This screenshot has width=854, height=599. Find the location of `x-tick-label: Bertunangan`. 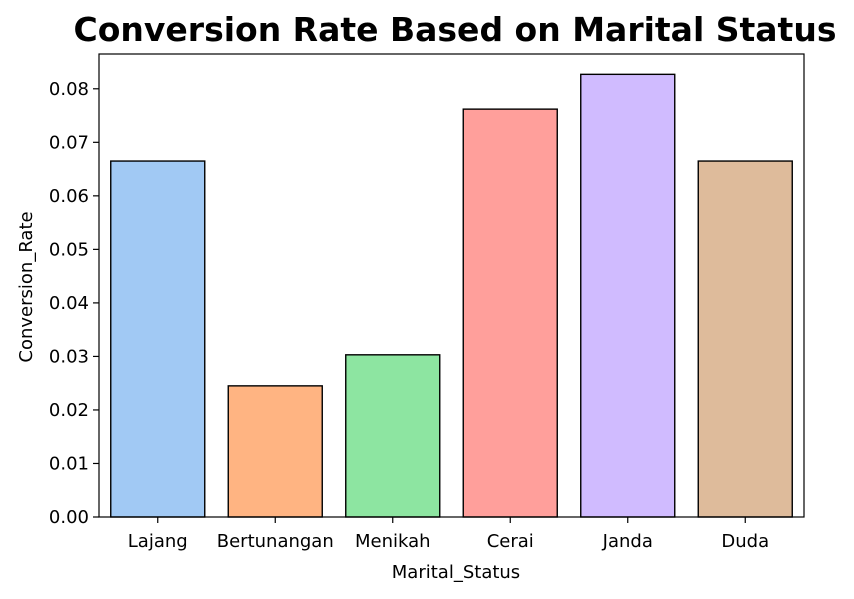

x-tick-label: Bertunangan is located at coordinates (275, 541).